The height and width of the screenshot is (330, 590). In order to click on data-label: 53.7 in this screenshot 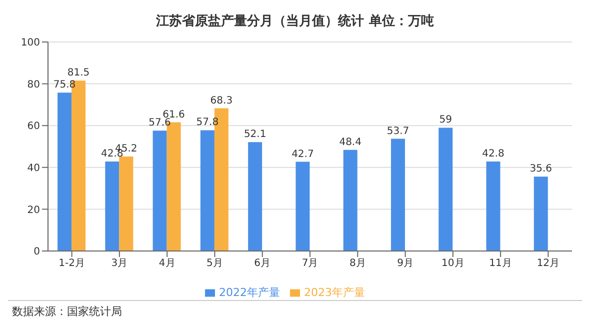, I will do `click(398, 131)`.